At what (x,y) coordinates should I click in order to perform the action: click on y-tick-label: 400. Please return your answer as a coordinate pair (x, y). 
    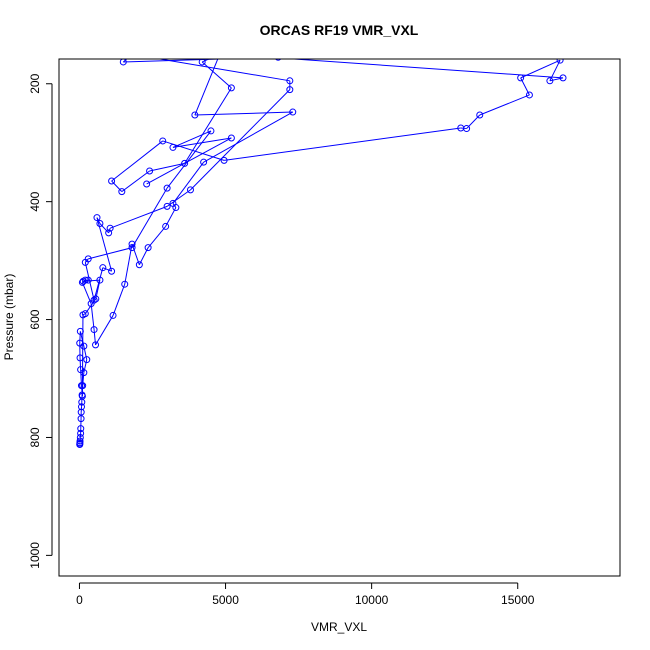
    Looking at the image, I should click on (35, 201).